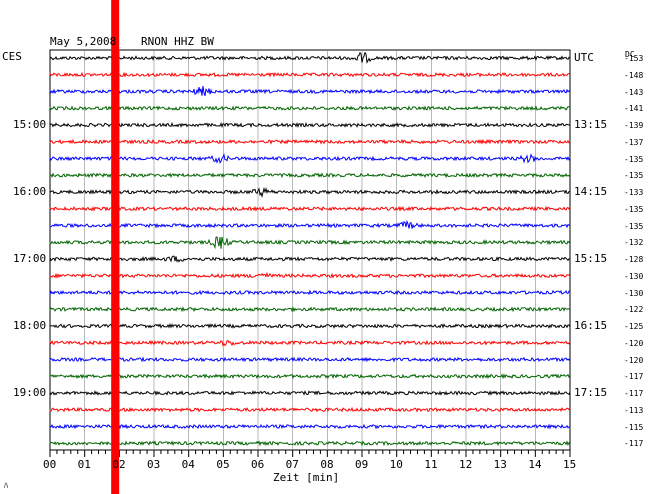 This screenshot has width=650, height=494. I want to click on x-tick-label: 08, so click(327, 464).